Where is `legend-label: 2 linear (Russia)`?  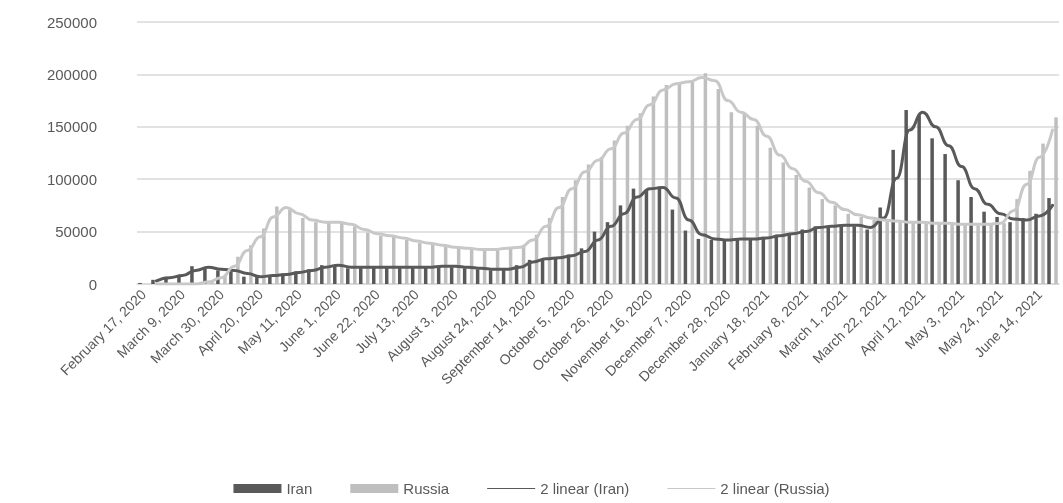 legend-label: 2 linear (Russia) is located at coordinates (775, 488).